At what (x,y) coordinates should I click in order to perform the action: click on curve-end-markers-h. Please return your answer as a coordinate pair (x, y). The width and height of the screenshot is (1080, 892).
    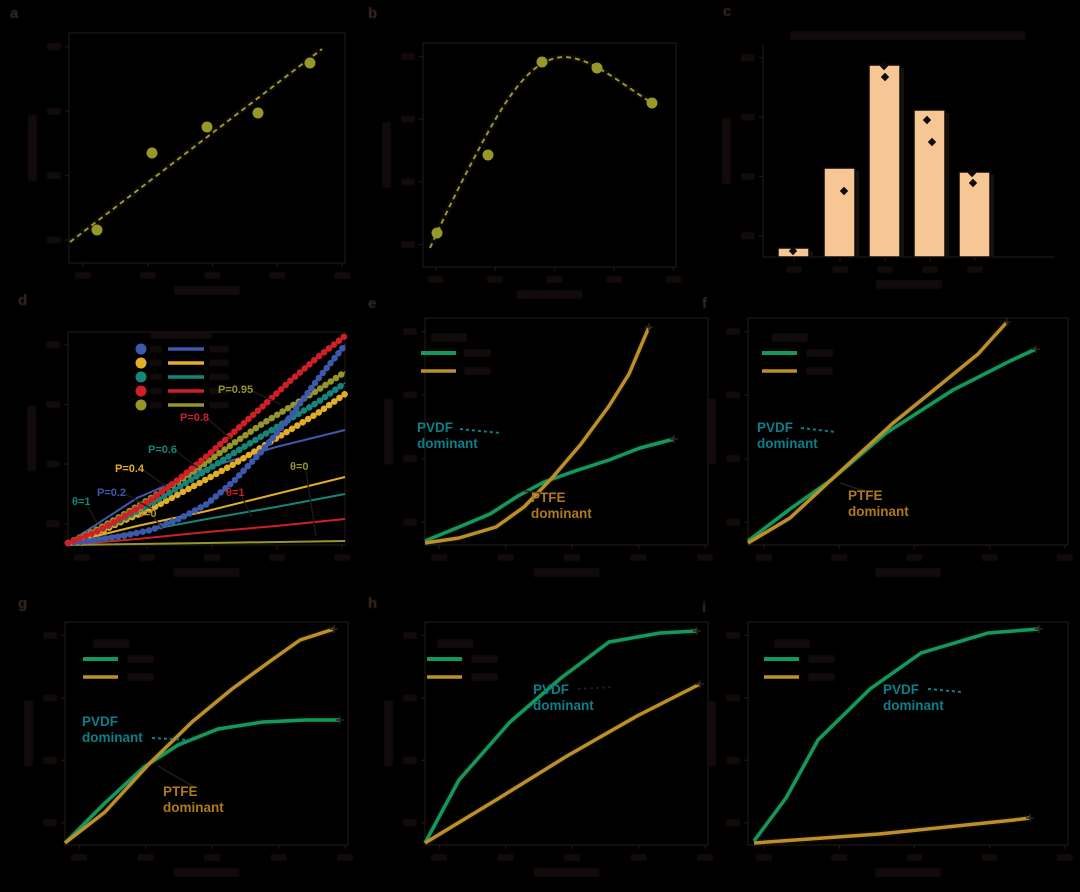
    Looking at the image, I should click on (698, 657).